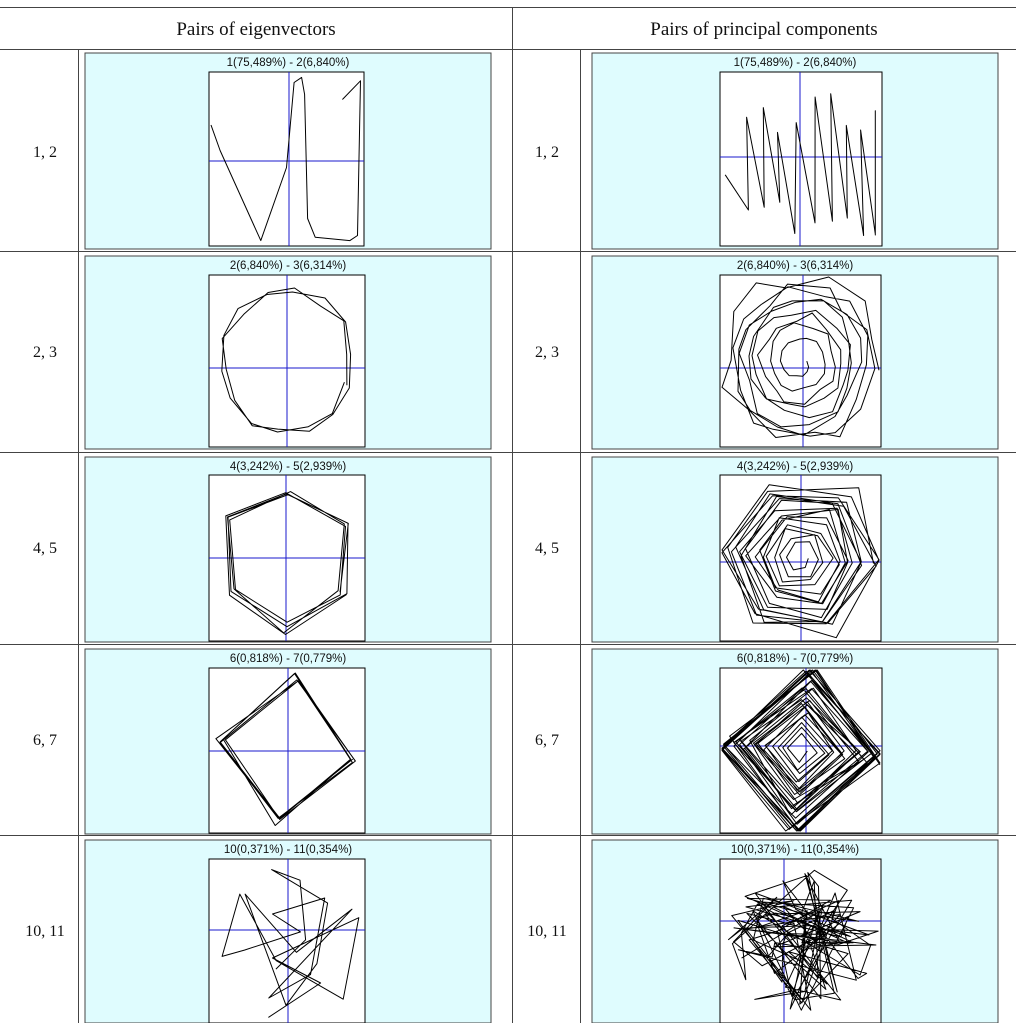 The image size is (1016, 1023). I want to click on plot-title-eig-5: 10(0,371%) - 11(0,354%), so click(288, 850).